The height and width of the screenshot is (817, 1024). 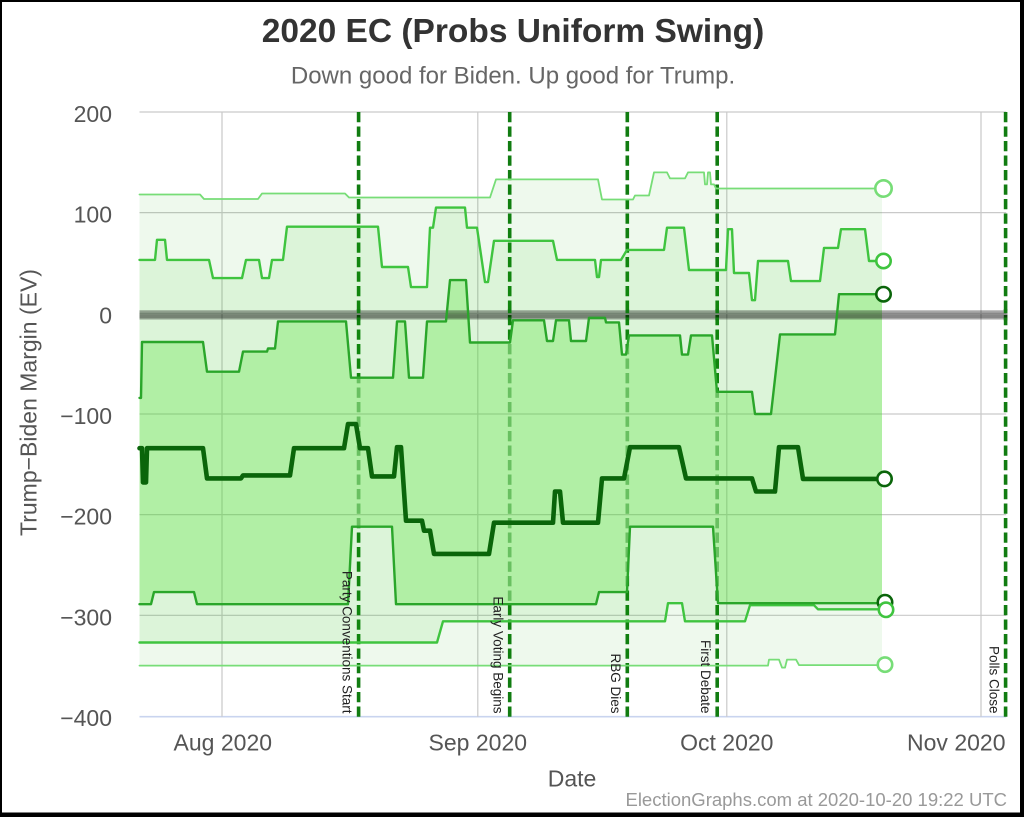 What do you see at coordinates (726, 743) in the screenshot?
I see `svg-text: Oct 2020` at bounding box center [726, 743].